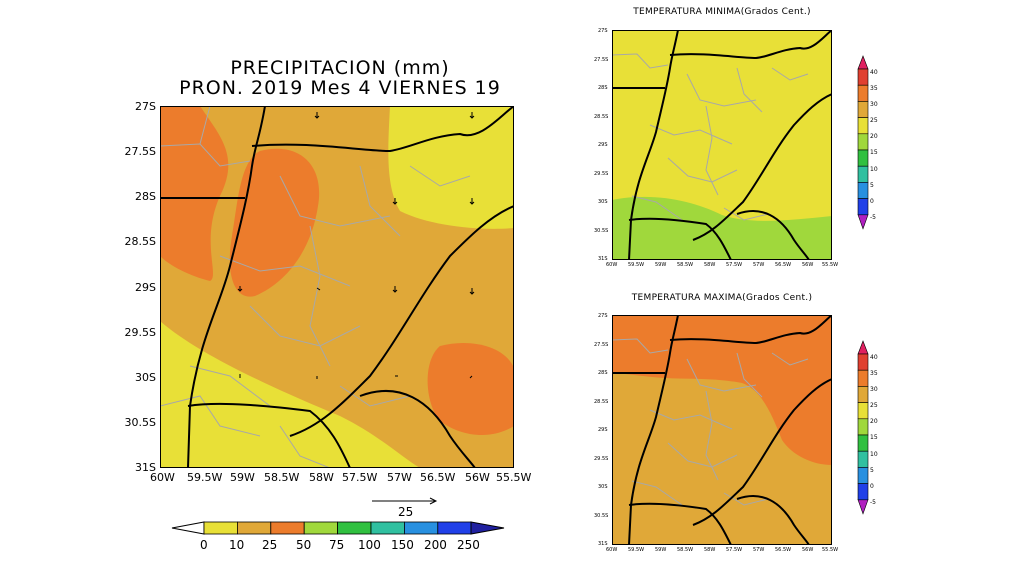  What do you see at coordinates (830, 550) in the screenshot?
I see `tmax-lon-tick: 55.5W` at bounding box center [830, 550].